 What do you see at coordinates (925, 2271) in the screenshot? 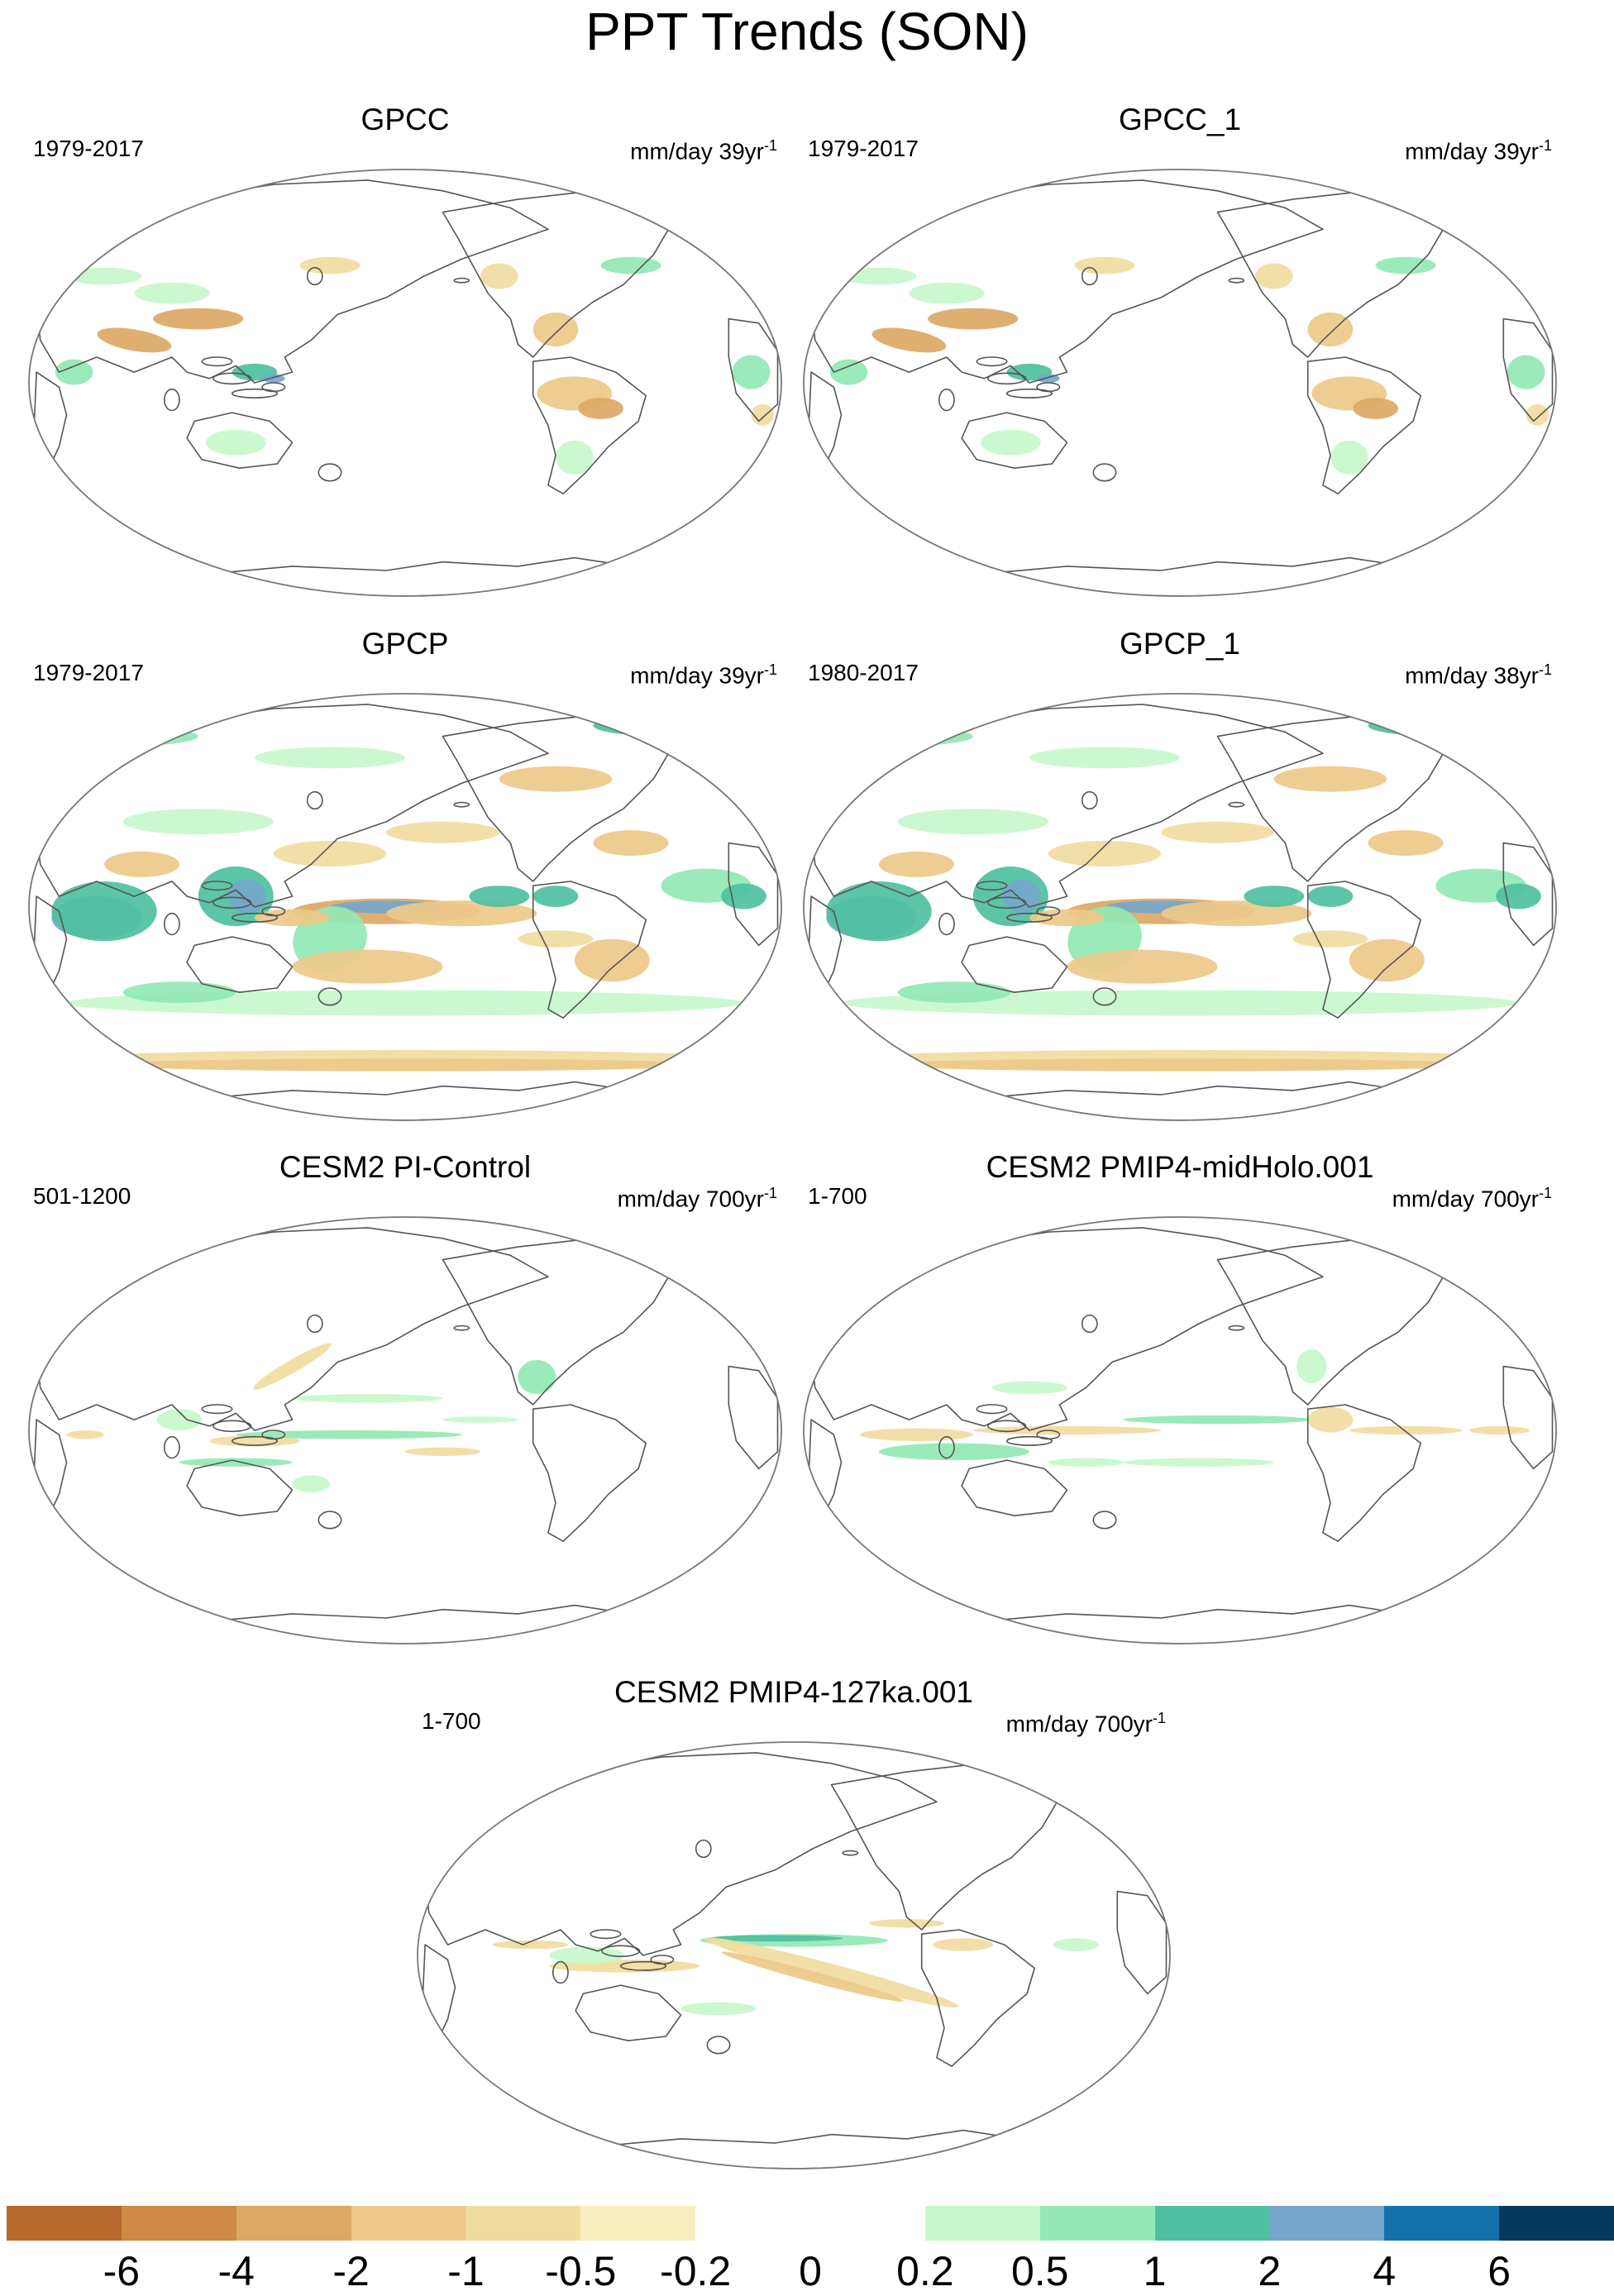
I see `colorbar-tick-label: 0.2` at bounding box center [925, 2271].